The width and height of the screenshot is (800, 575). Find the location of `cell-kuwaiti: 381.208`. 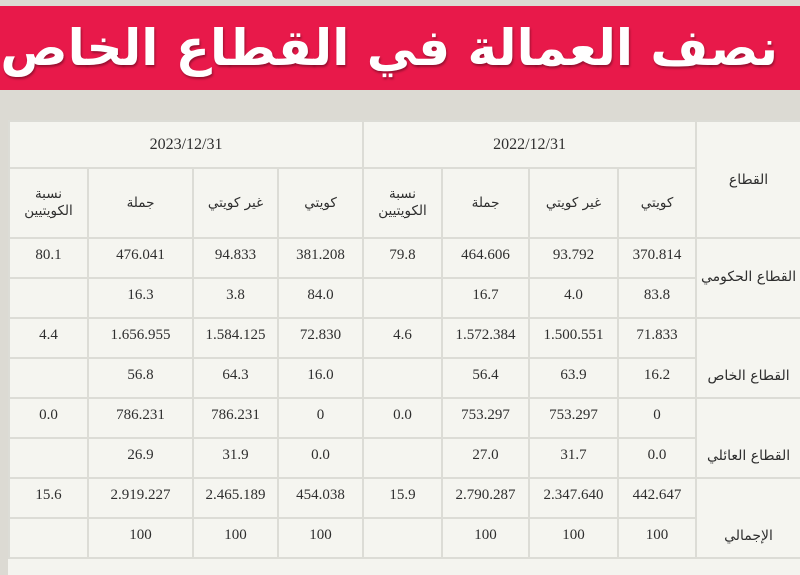

cell-kuwaiti: 381.208 is located at coordinates (320, 258).